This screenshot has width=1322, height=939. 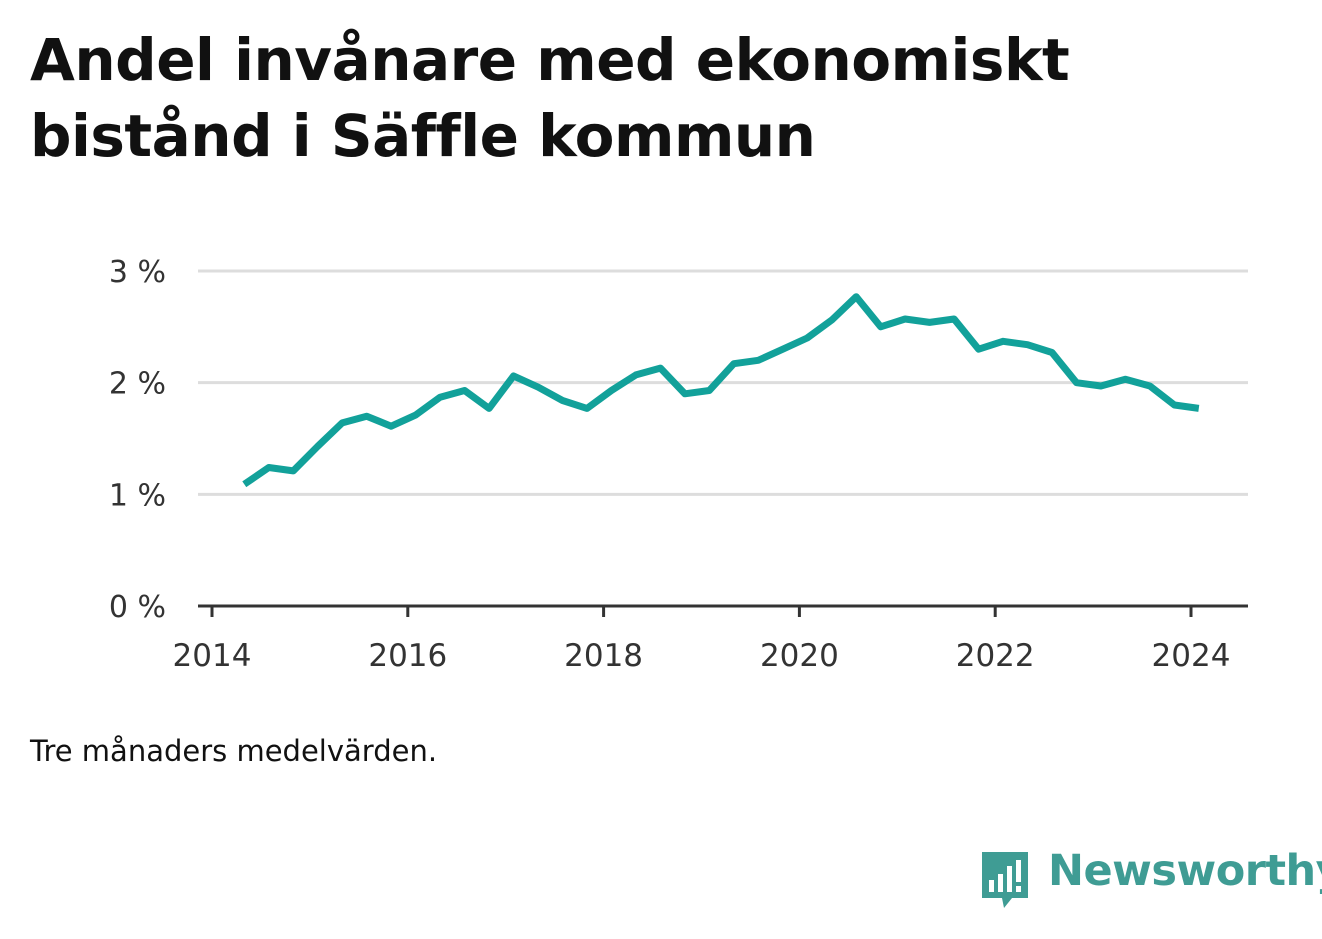 I want to click on chart-footnote: Tre månaders medelvärden., so click(x=234, y=751).